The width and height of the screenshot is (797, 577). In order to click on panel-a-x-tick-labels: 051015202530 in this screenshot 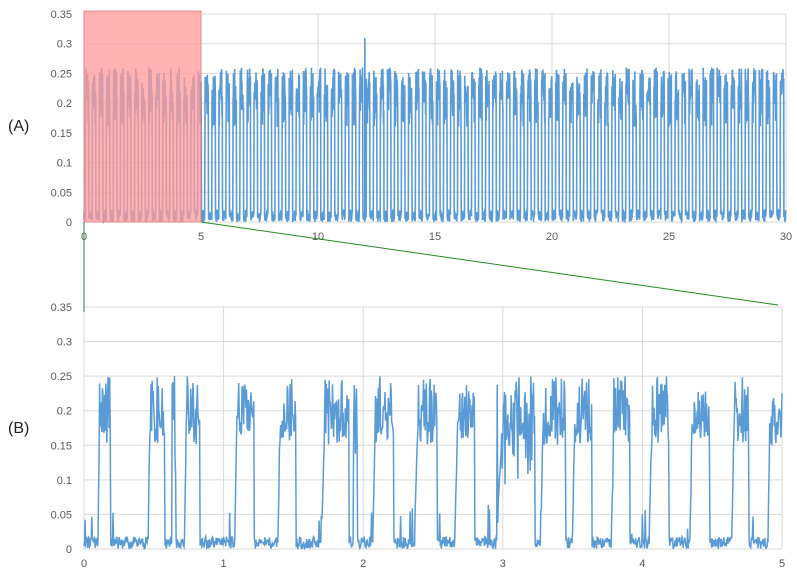, I will do `click(436, 237)`.